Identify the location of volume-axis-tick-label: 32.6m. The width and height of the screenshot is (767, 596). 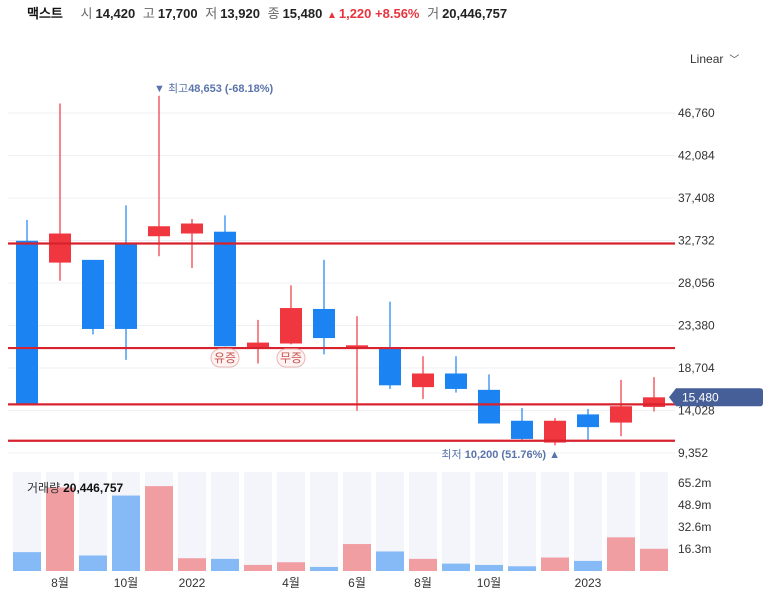
(694, 527).